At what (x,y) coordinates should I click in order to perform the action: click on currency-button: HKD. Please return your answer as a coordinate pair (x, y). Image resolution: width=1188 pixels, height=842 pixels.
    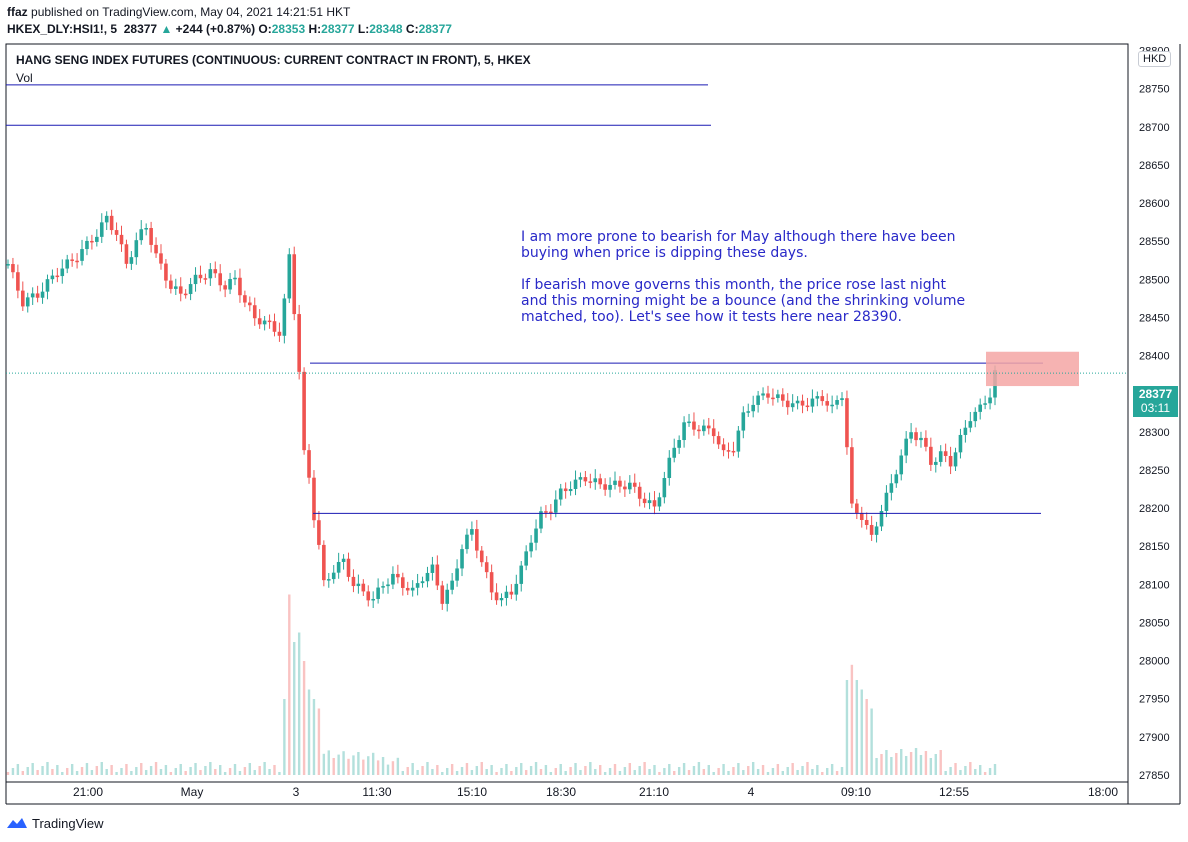
    Looking at the image, I should click on (1155, 59).